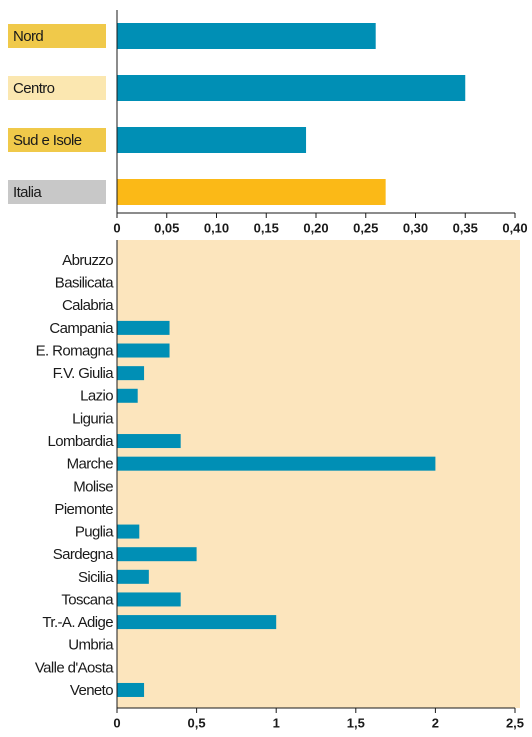 The width and height of the screenshot is (532, 737). I want to click on x-tick-label: 0,35, so click(465, 227).